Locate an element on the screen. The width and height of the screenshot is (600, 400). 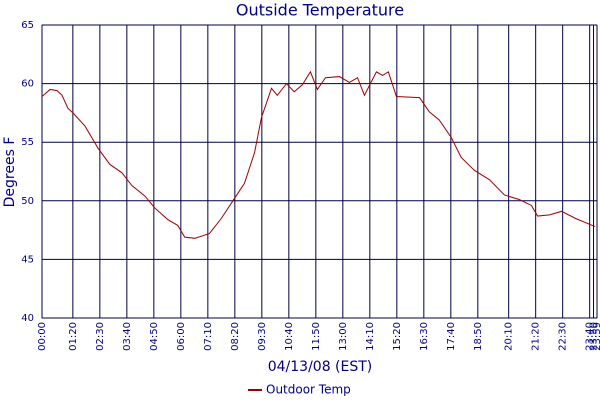
x-tick-label: 23:59 is located at coordinates (596, 336).